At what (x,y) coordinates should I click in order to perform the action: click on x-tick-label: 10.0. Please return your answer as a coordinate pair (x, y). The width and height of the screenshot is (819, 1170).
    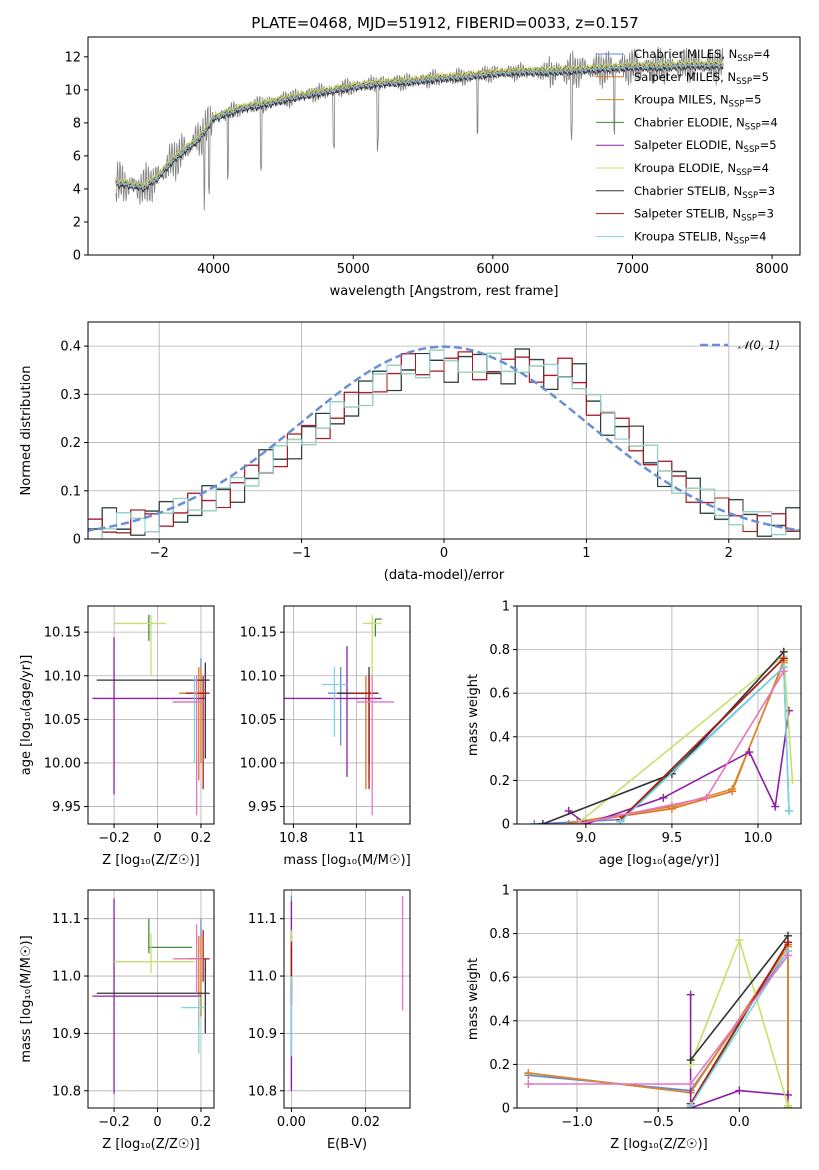
    Looking at the image, I should click on (757, 838).